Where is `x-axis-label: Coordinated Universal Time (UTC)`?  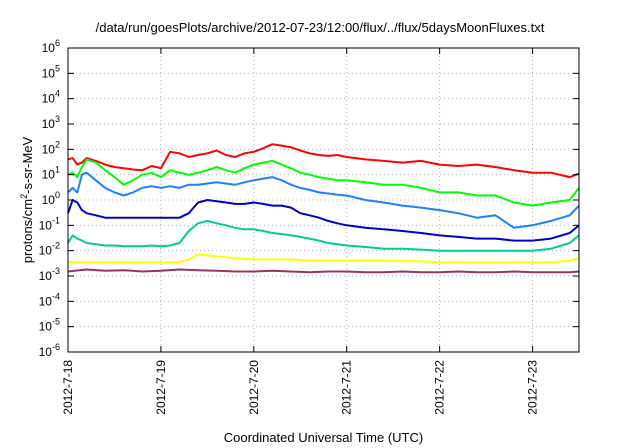 x-axis-label: Coordinated Universal Time (UTC) is located at coordinates (323, 437).